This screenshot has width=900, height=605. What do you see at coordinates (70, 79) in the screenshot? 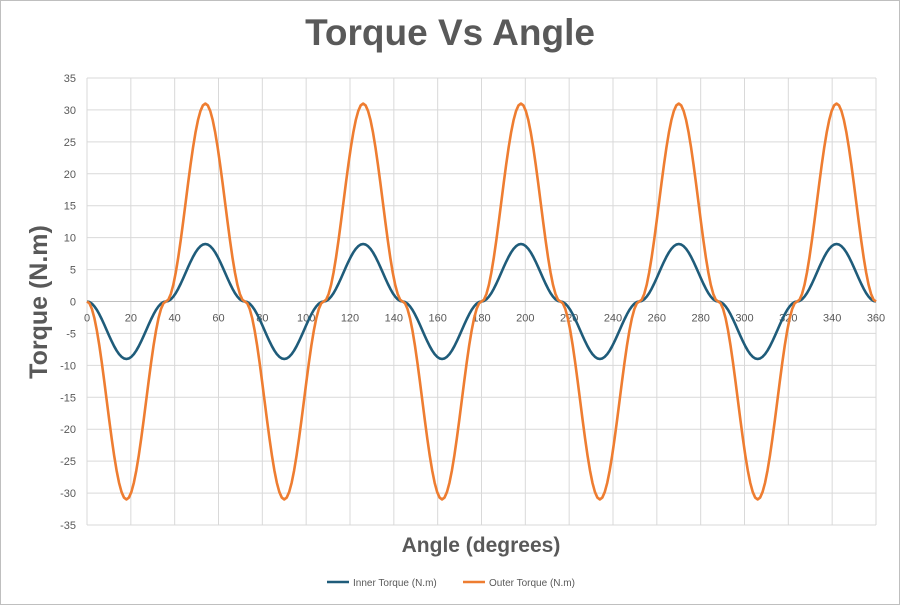
I see `y-tick-label: 35` at bounding box center [70, 79].